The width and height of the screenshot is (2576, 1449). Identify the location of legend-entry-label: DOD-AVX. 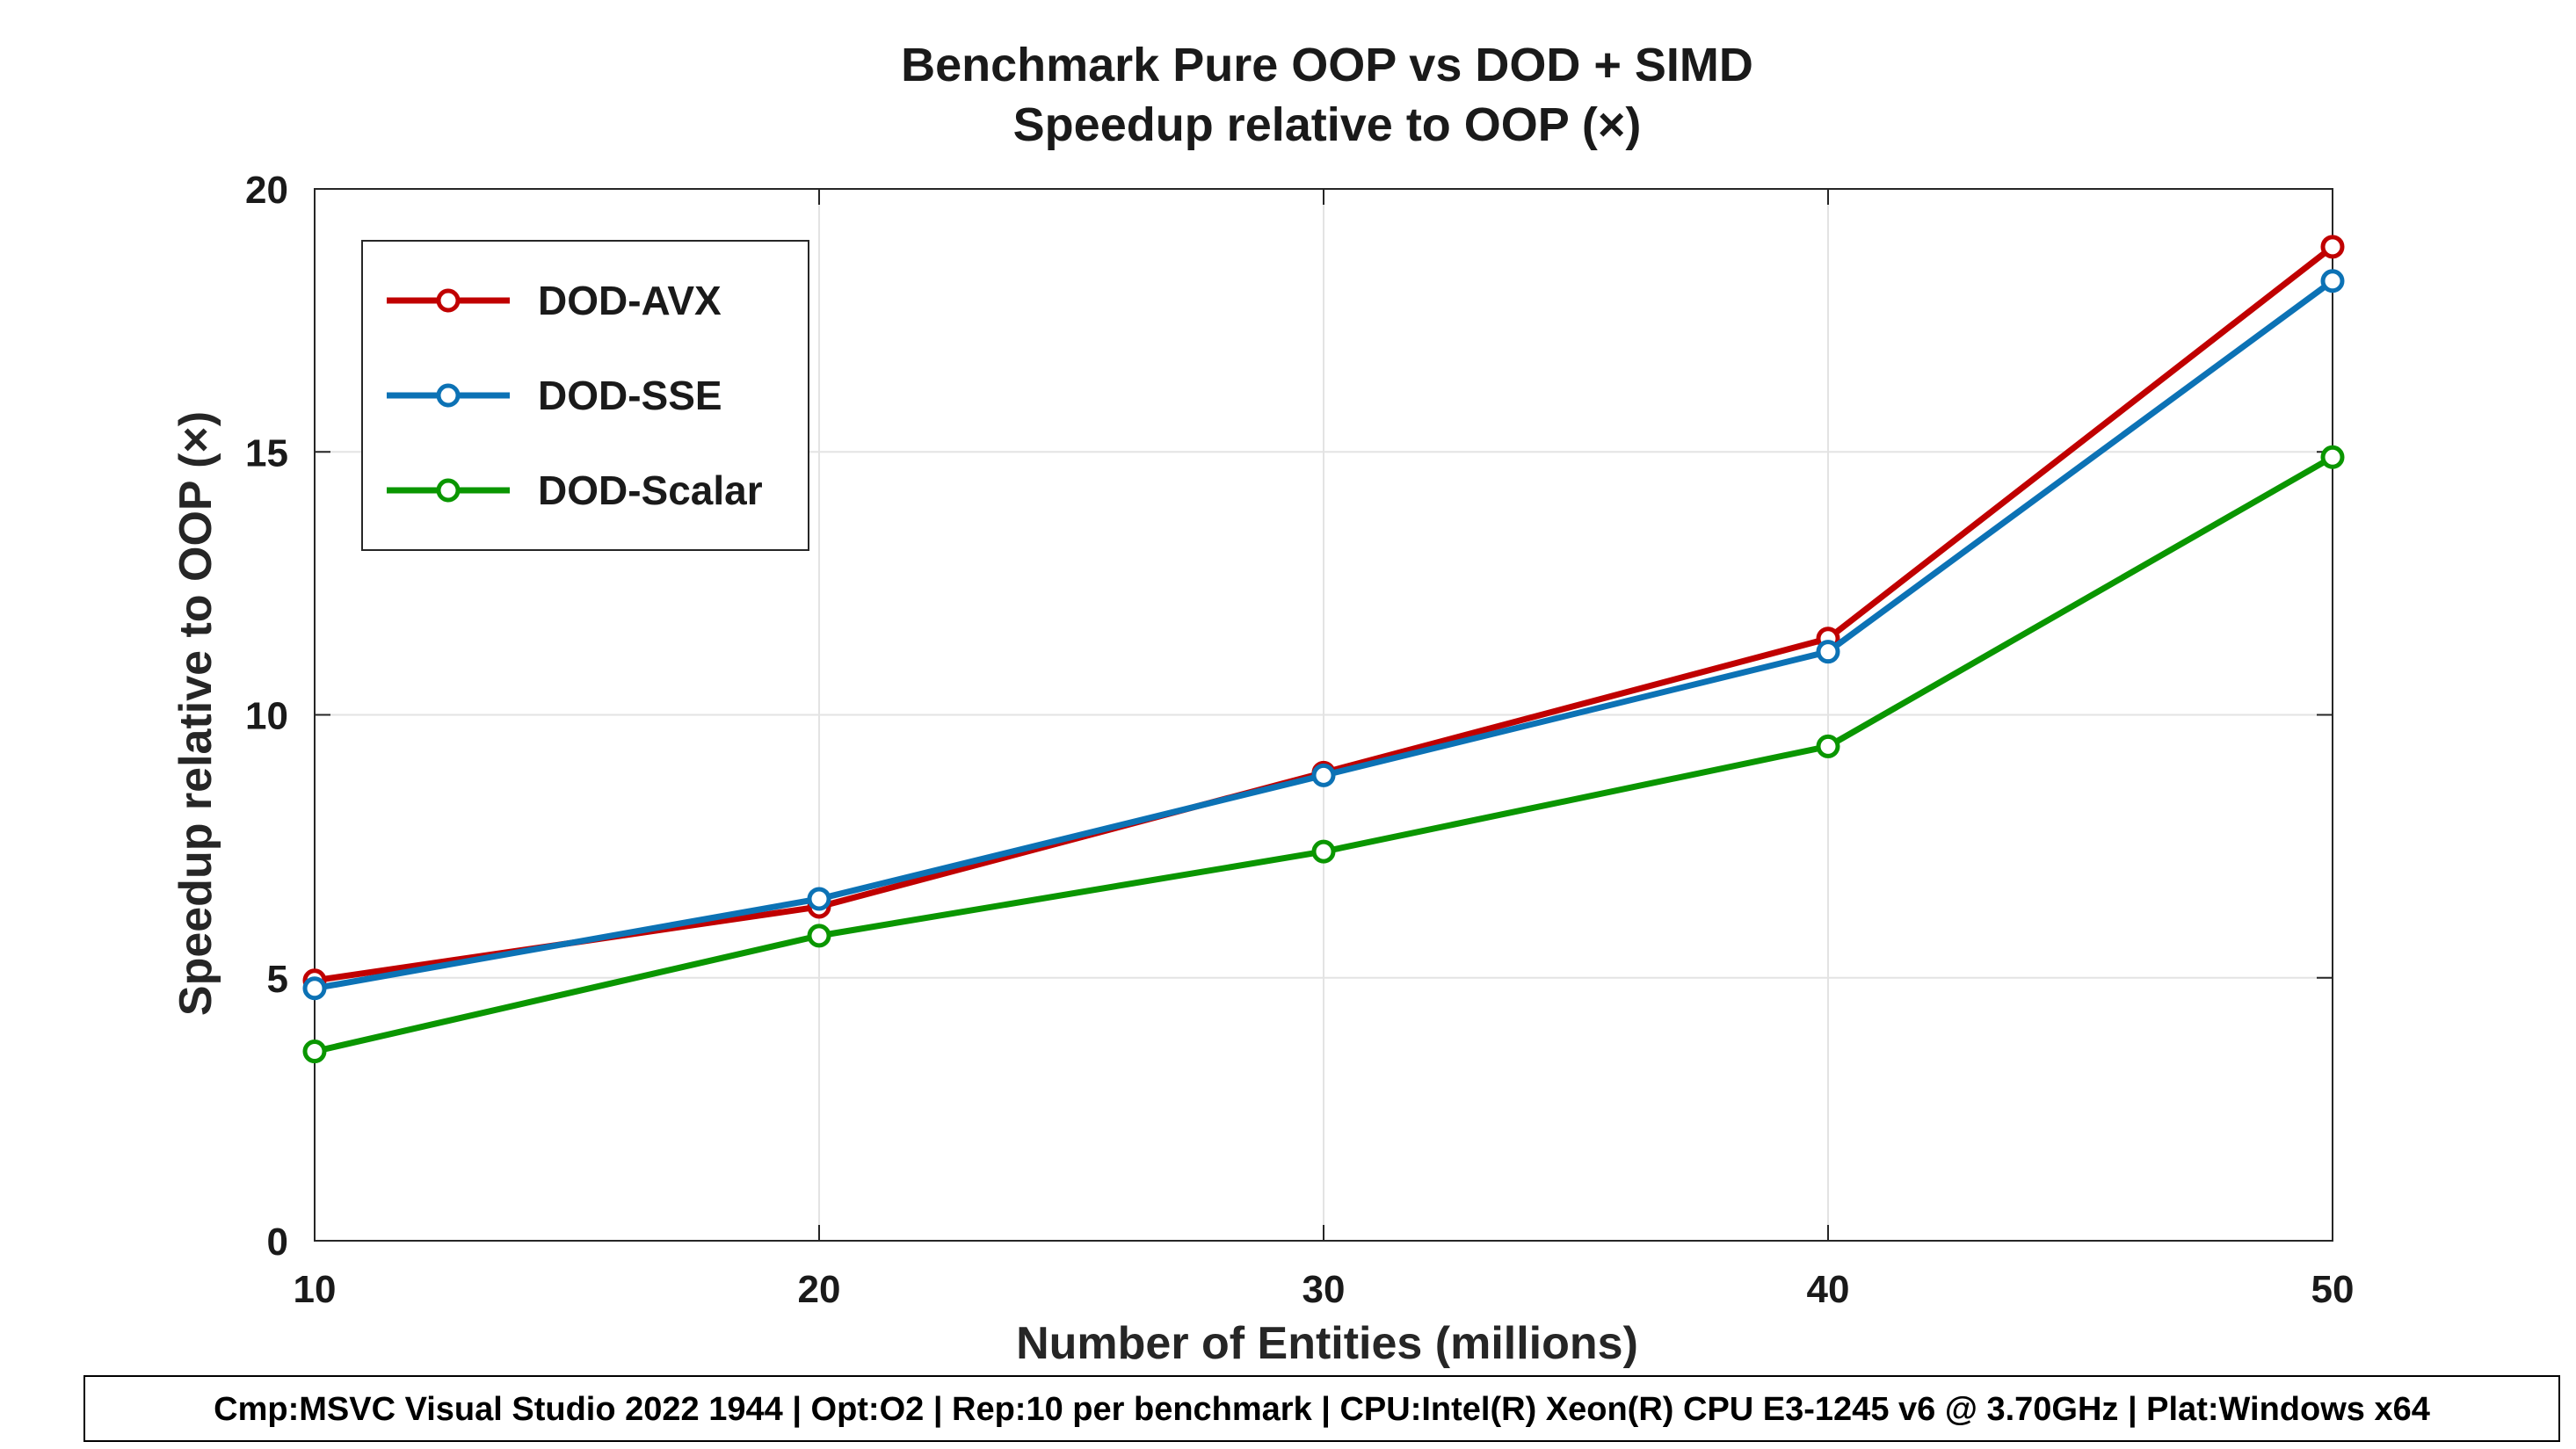
(630, 300).